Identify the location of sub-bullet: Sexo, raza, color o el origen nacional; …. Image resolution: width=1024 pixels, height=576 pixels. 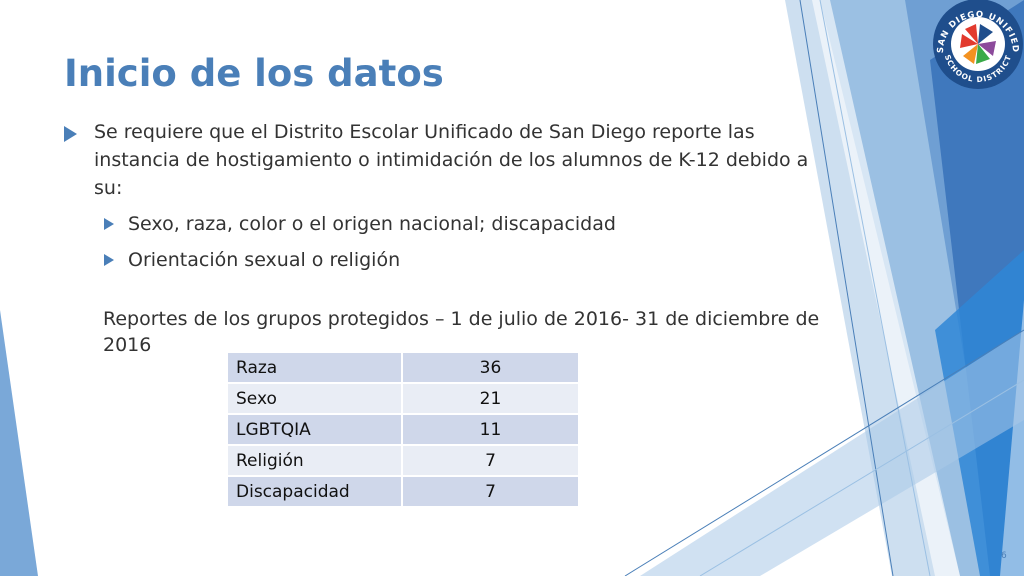
(464, 224).